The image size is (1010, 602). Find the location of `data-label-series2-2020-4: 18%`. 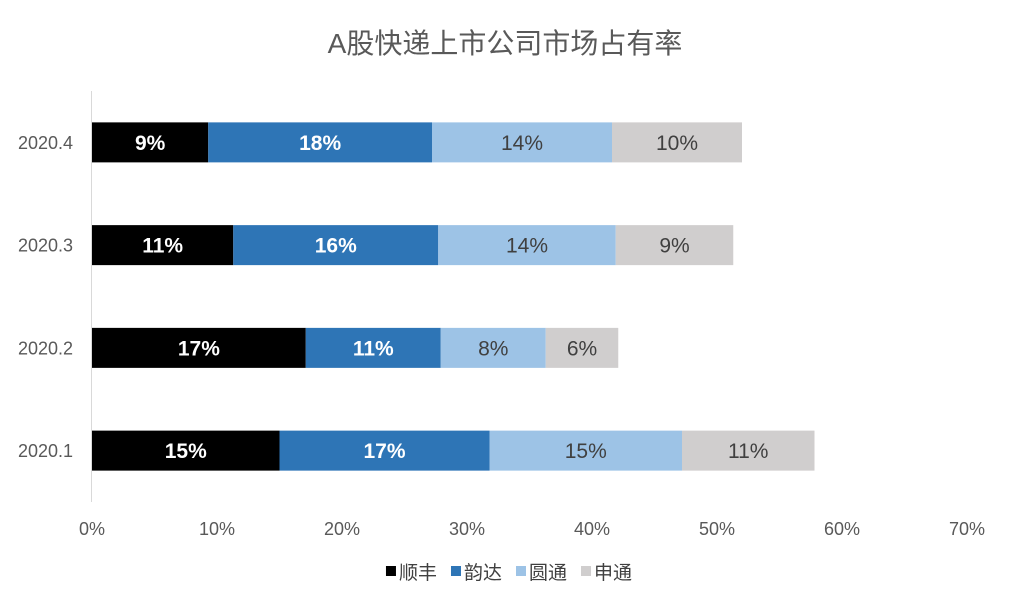

data-label-series2-2020-4: 18% is located at coordinates (320, 143).